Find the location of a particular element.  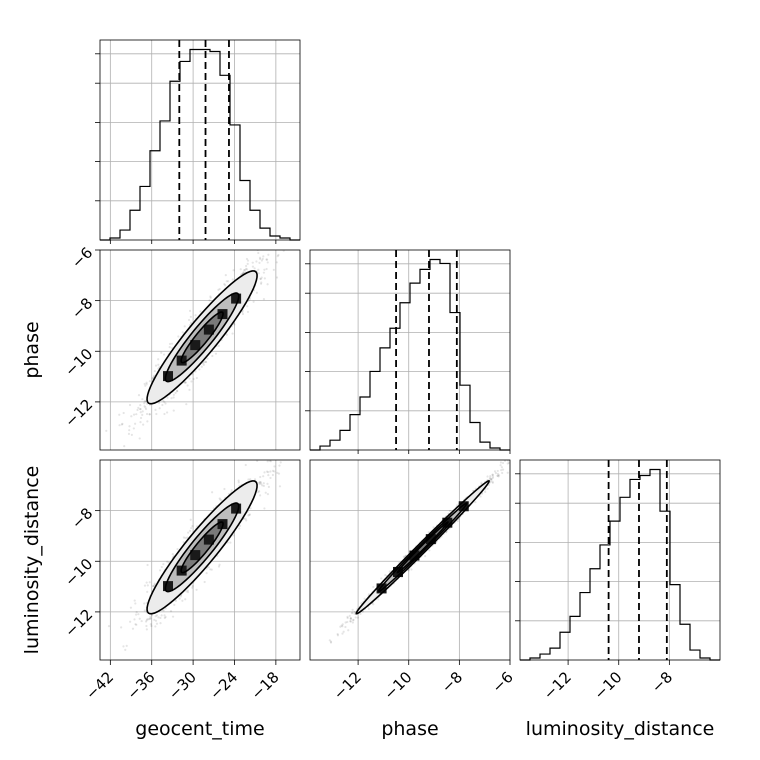

x-tick-label: −8 is located at coordinates (452, 682).